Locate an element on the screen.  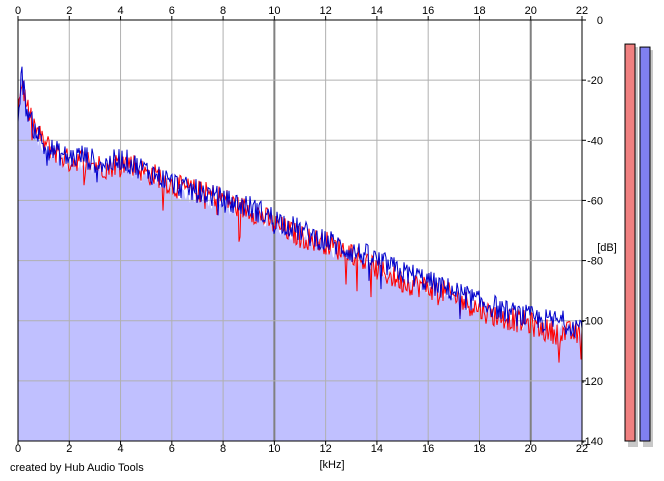
x-tick-label-top: 22 is located at coordinates (582, 11).